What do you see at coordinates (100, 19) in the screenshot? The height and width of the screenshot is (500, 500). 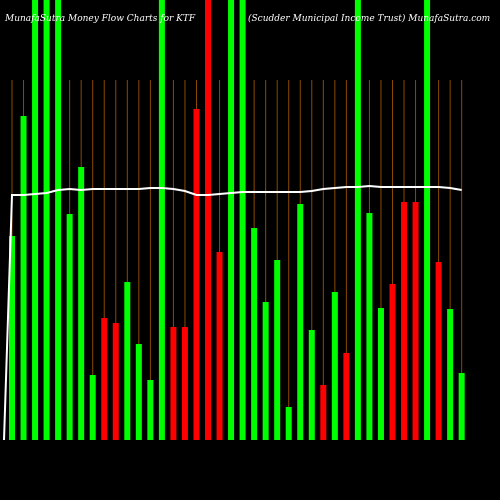 I see `chart-title: MunafaSutra Money Flow Charts for KTF` at bounding box center [100, 19].